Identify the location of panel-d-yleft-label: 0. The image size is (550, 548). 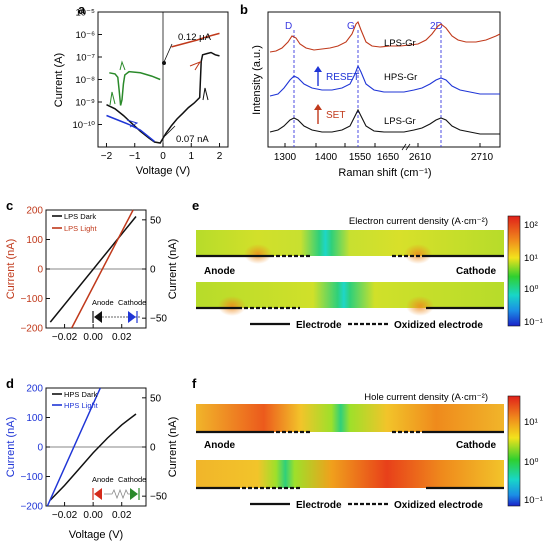
(40, 448).